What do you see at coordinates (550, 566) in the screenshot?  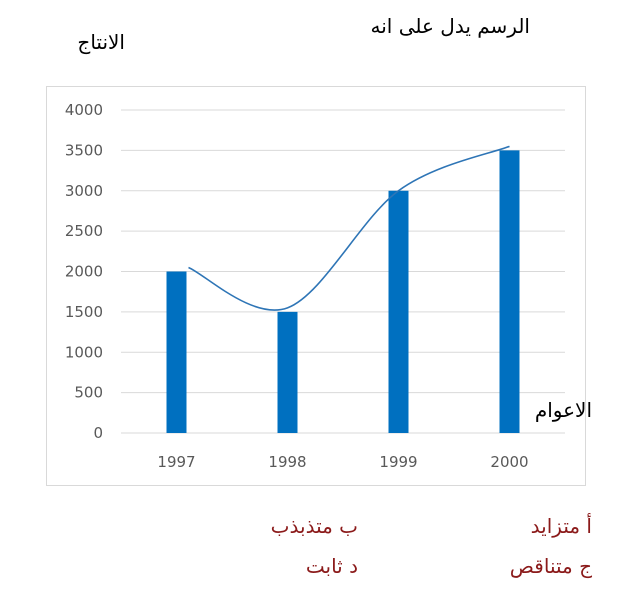 I see `option-c: ج متناقص` at bounding box center [550, 566].